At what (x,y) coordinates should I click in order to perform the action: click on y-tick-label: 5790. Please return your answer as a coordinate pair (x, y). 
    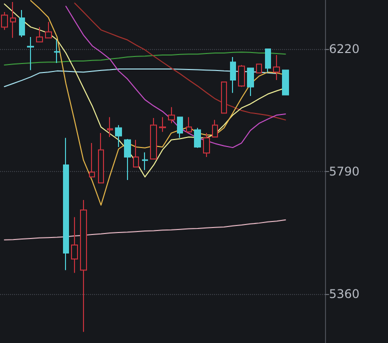
    Looking at the image, I should click on (344, 171).